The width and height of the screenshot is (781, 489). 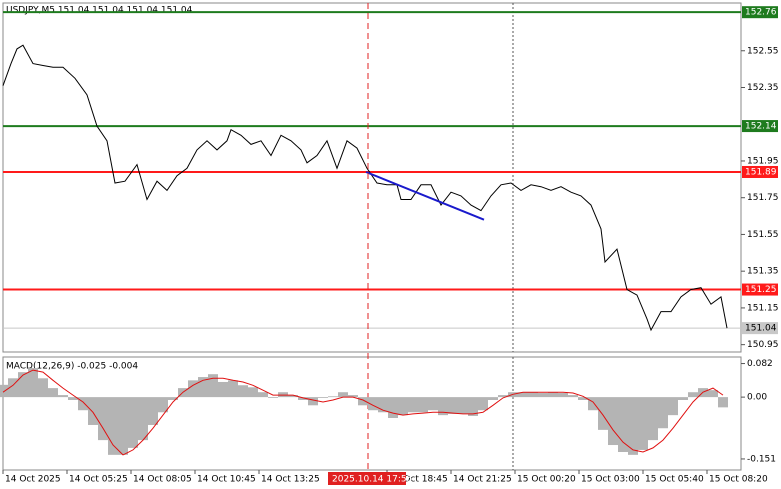 I want to click on x-tick-label: 15 Oct 08:20, so click(x=738, y=480).